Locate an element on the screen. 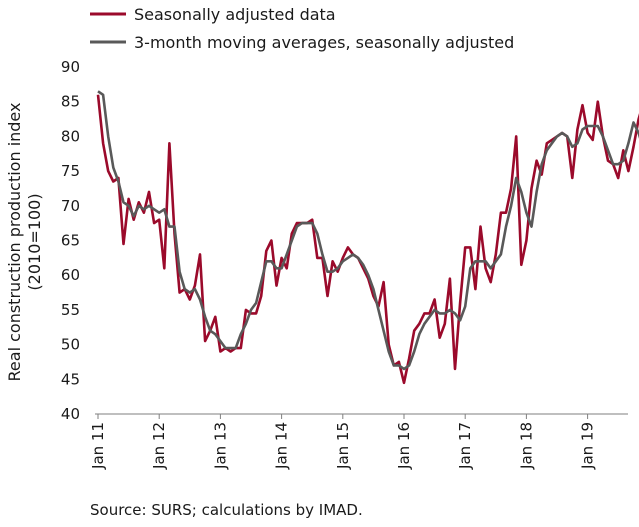  y-tick-label: 85 is located at coordinates (70, 102).